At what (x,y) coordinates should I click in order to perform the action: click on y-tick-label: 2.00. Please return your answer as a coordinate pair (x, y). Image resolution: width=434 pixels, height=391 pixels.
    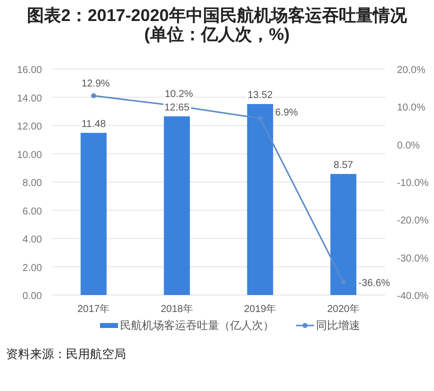
    Looking at the image, I should click on (32, 268).